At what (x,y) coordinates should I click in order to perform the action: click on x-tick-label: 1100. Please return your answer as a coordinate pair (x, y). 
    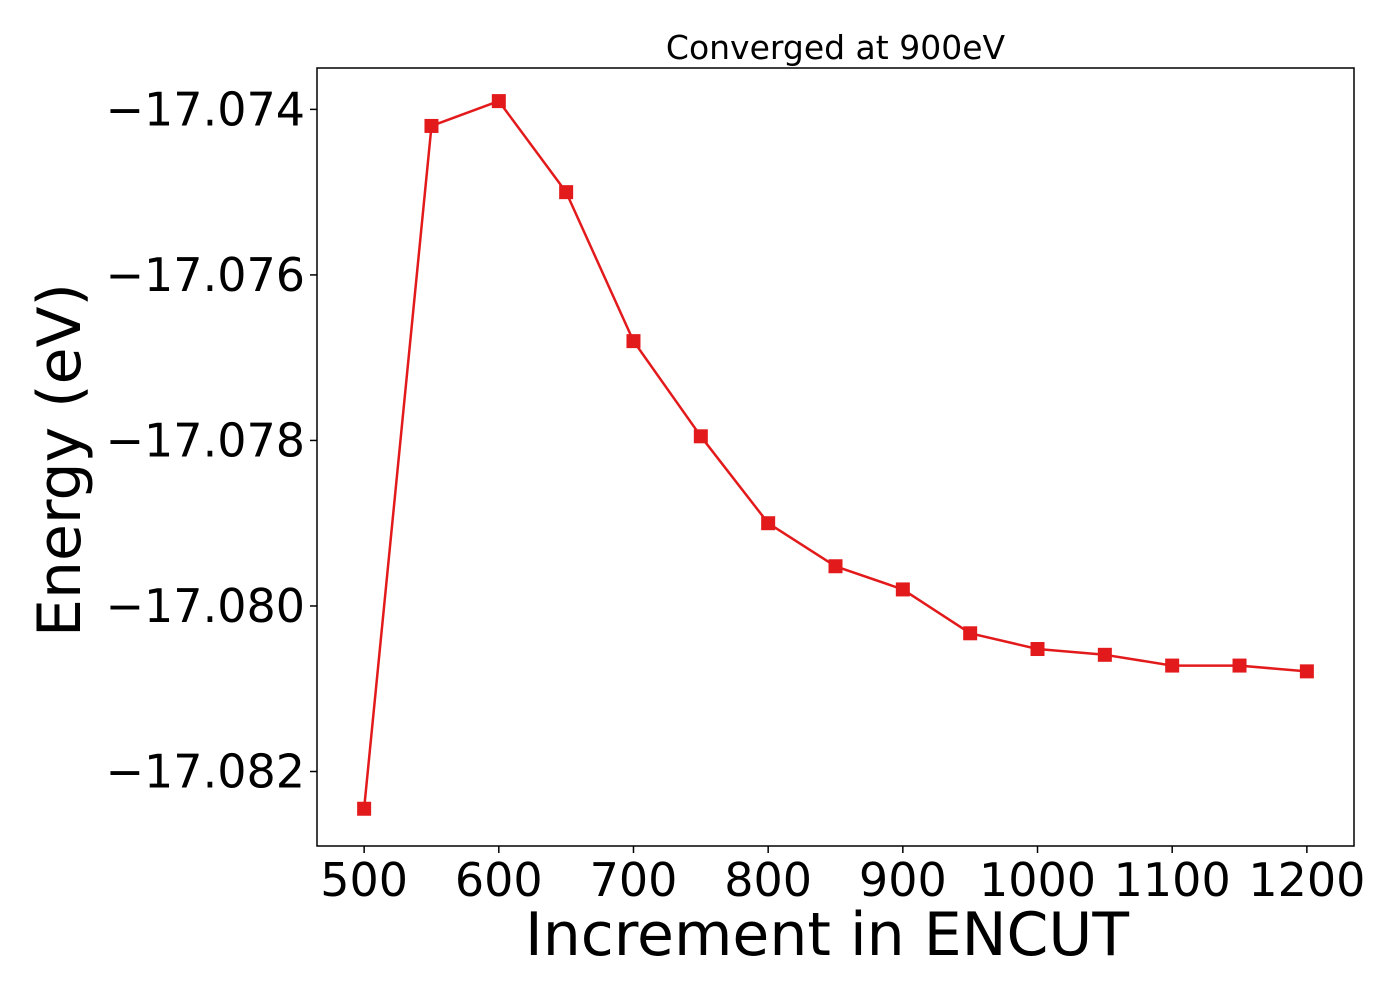
    Looking at the image, I should click on (1172, 880).